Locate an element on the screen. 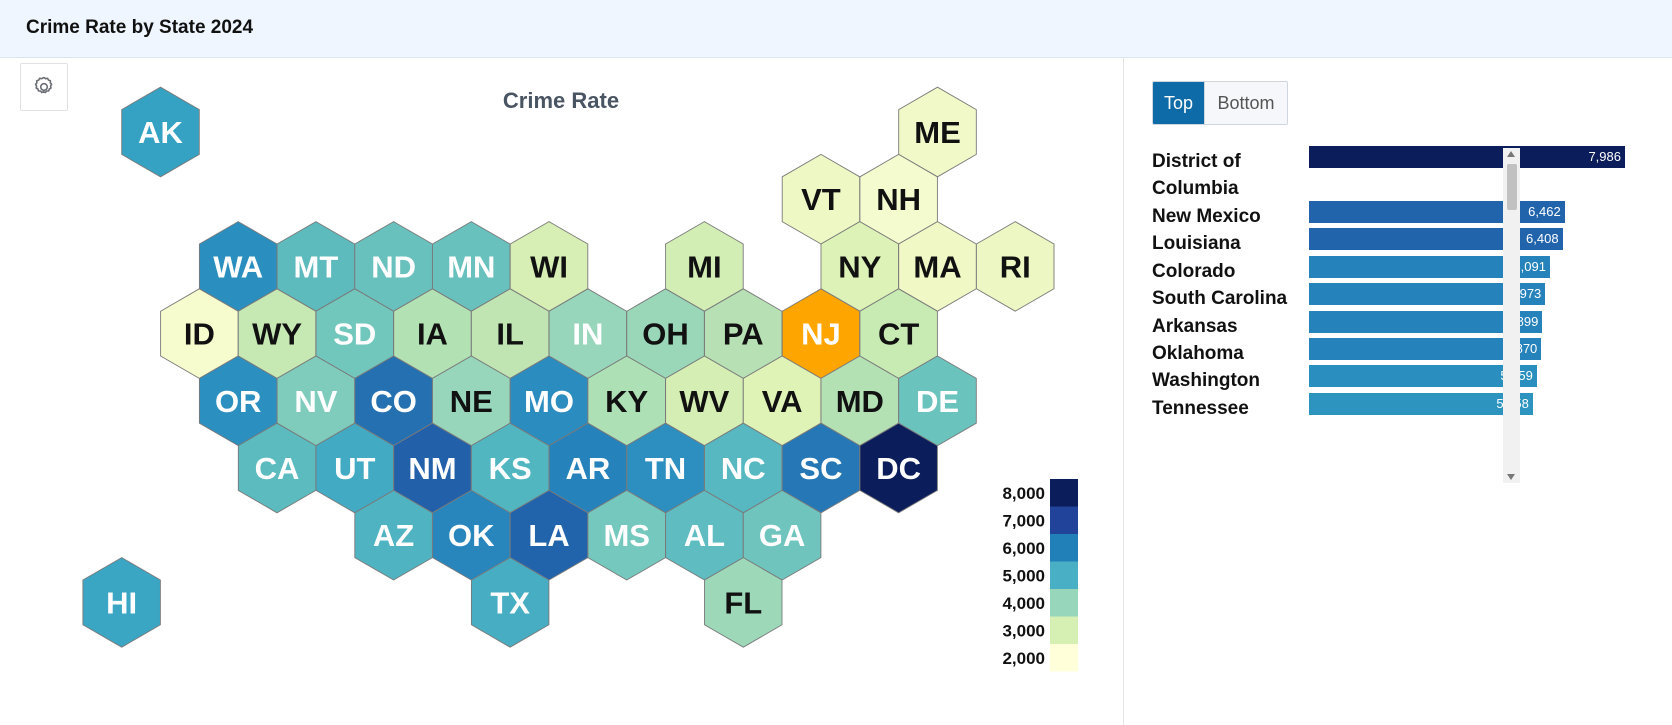 The image size is (1672, 725). hex-label-oh: OH is located at coordinates (665, 334).